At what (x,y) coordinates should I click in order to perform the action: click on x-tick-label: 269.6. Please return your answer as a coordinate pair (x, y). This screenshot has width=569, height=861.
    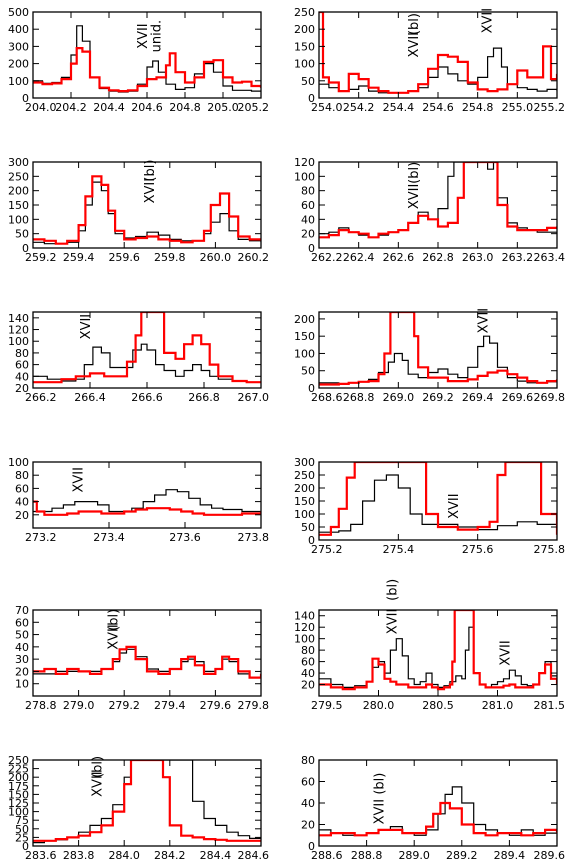
    Looking at the image, I should click on (518, 397).